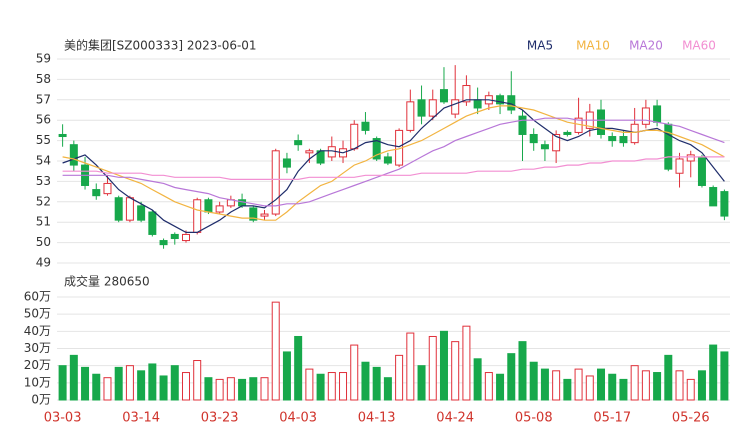 This screenshot has width=740, height=440. Describe the element at coordinates (43, 242) in the screenshot. I see `y-tick-label: 50` at that location.